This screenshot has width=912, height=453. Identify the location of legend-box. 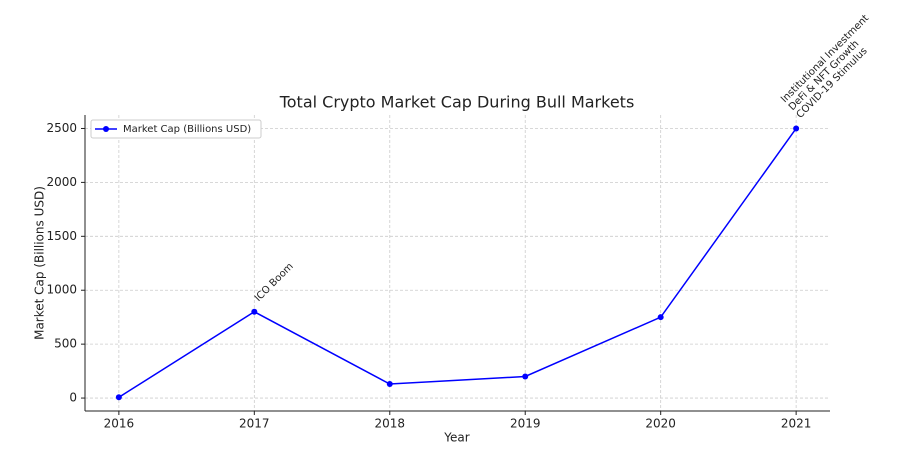
(176, 129).